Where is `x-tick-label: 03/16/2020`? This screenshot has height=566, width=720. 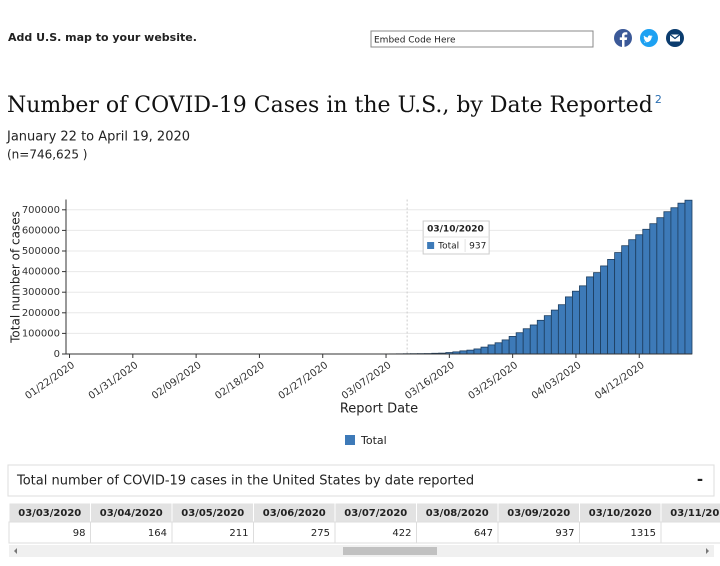
x-tick-label: 03/16/2020 is located at coordinates (430, 381).